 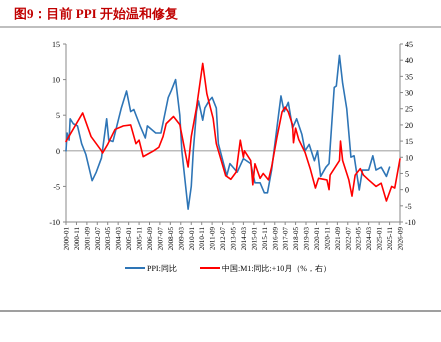 I want to click on y2-tick-label: 25, so click(x=409, y=109).